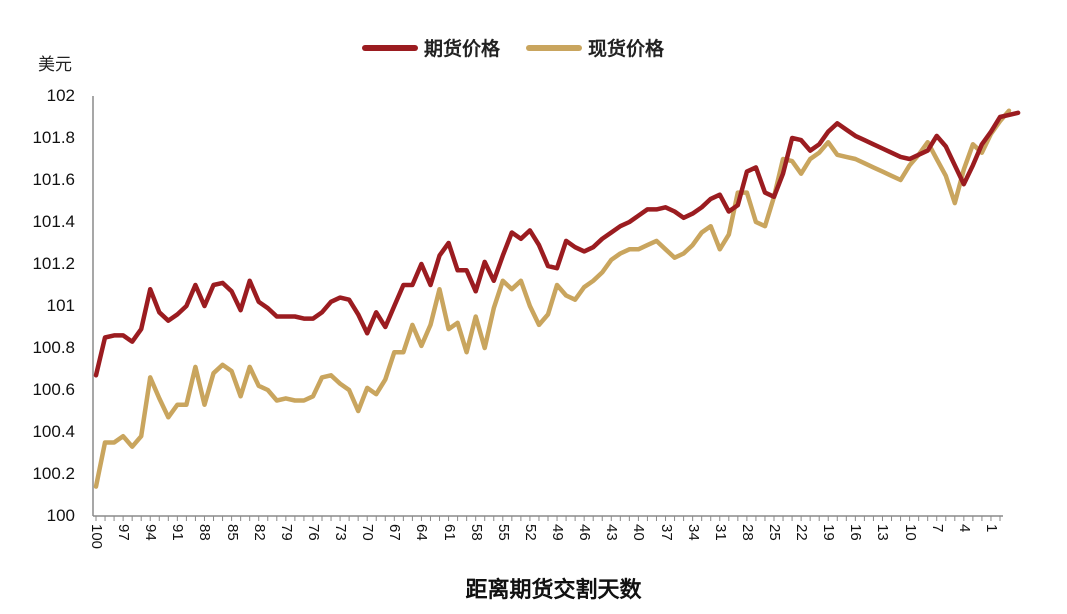  I want to click on x-tick-label: 88, so click(205, 532).